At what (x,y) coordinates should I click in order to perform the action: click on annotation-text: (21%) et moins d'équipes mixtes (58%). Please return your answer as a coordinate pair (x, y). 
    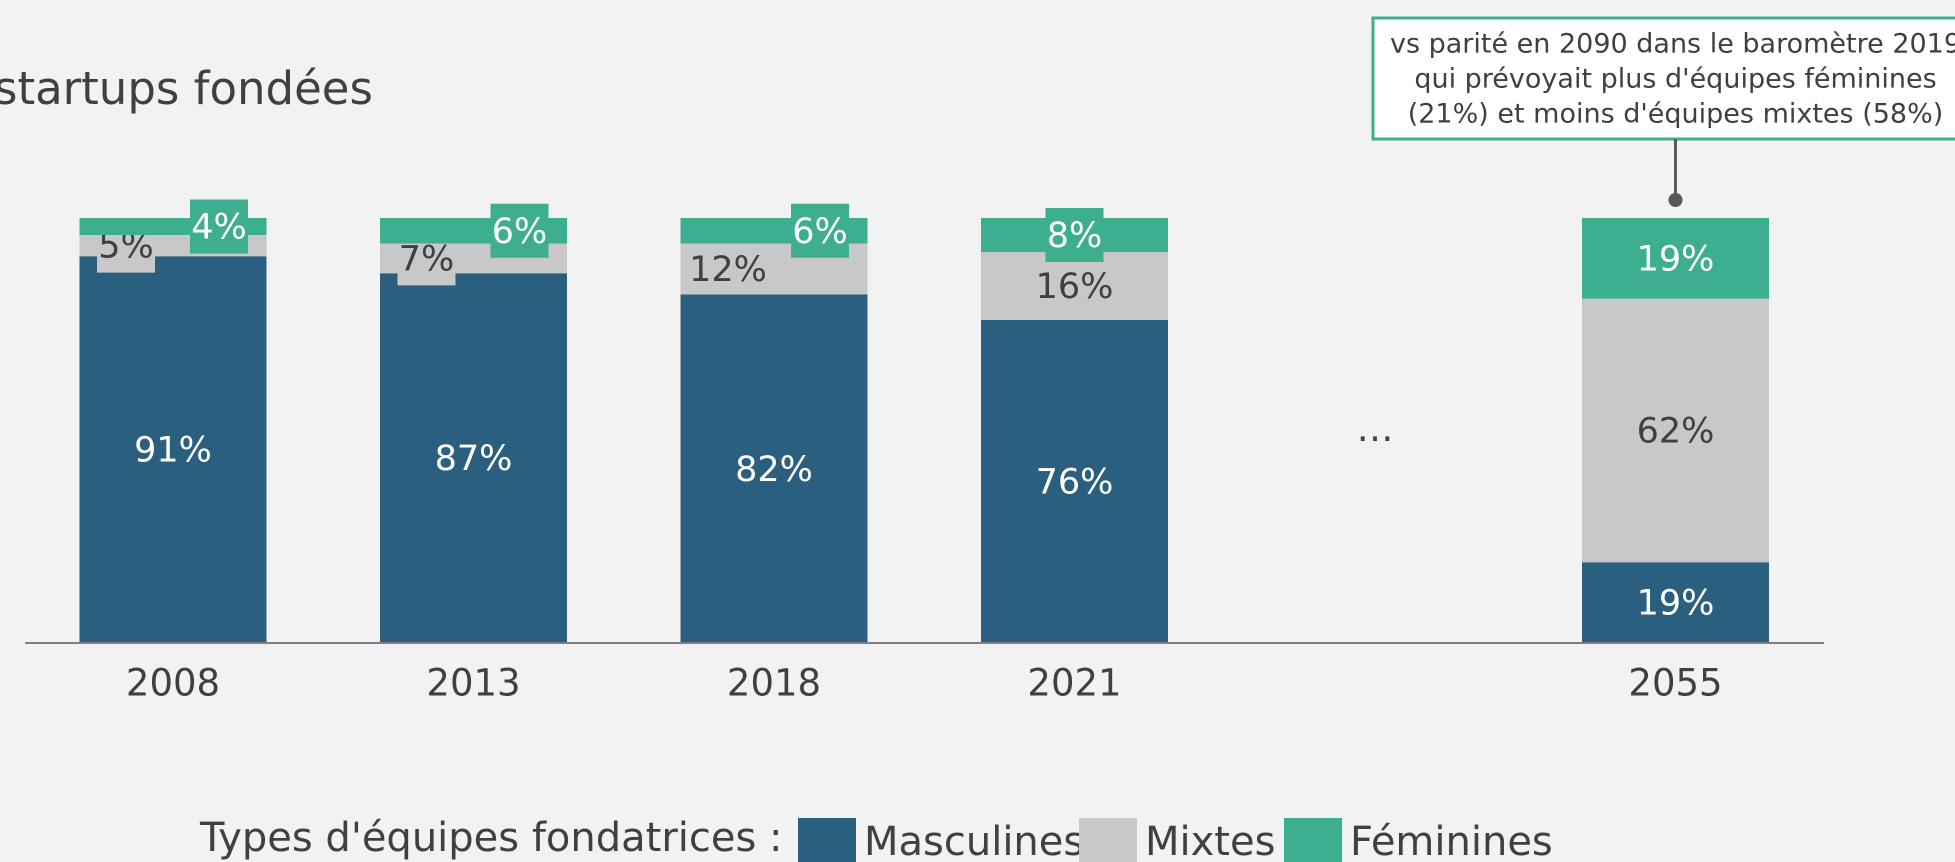
    Looking at the image, I should click on (1676, 114).